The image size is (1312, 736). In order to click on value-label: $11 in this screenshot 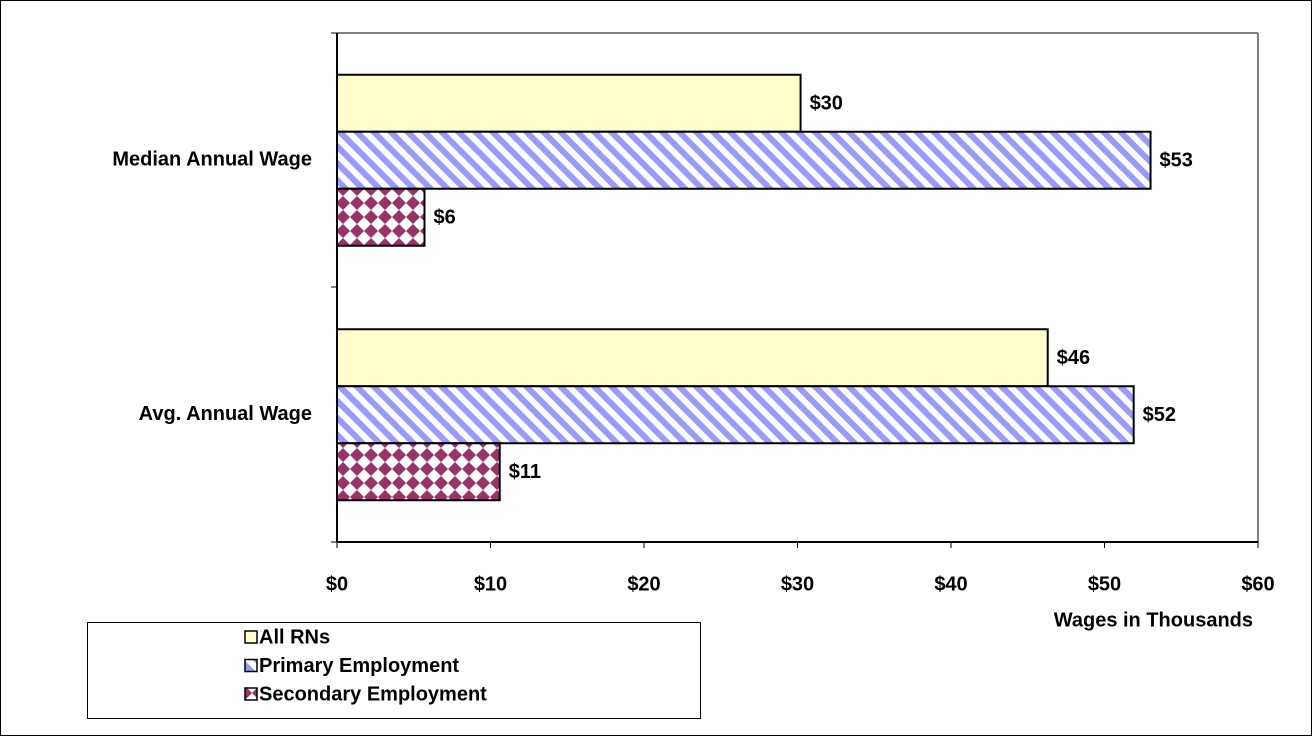, I will do `click(525, 472)`.